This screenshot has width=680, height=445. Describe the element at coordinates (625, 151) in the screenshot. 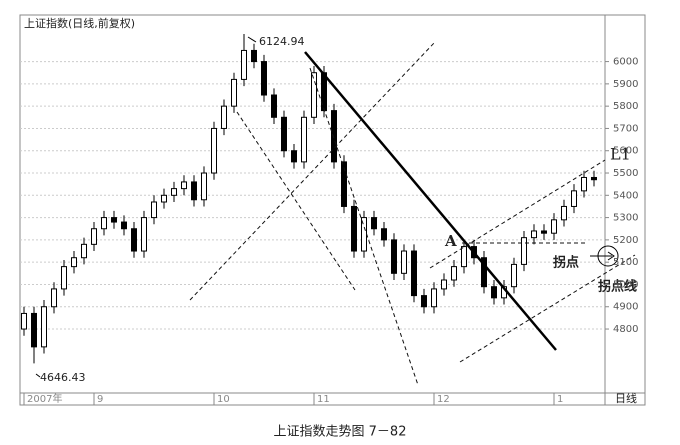

I see `y-tick-label: 5600` at that location.